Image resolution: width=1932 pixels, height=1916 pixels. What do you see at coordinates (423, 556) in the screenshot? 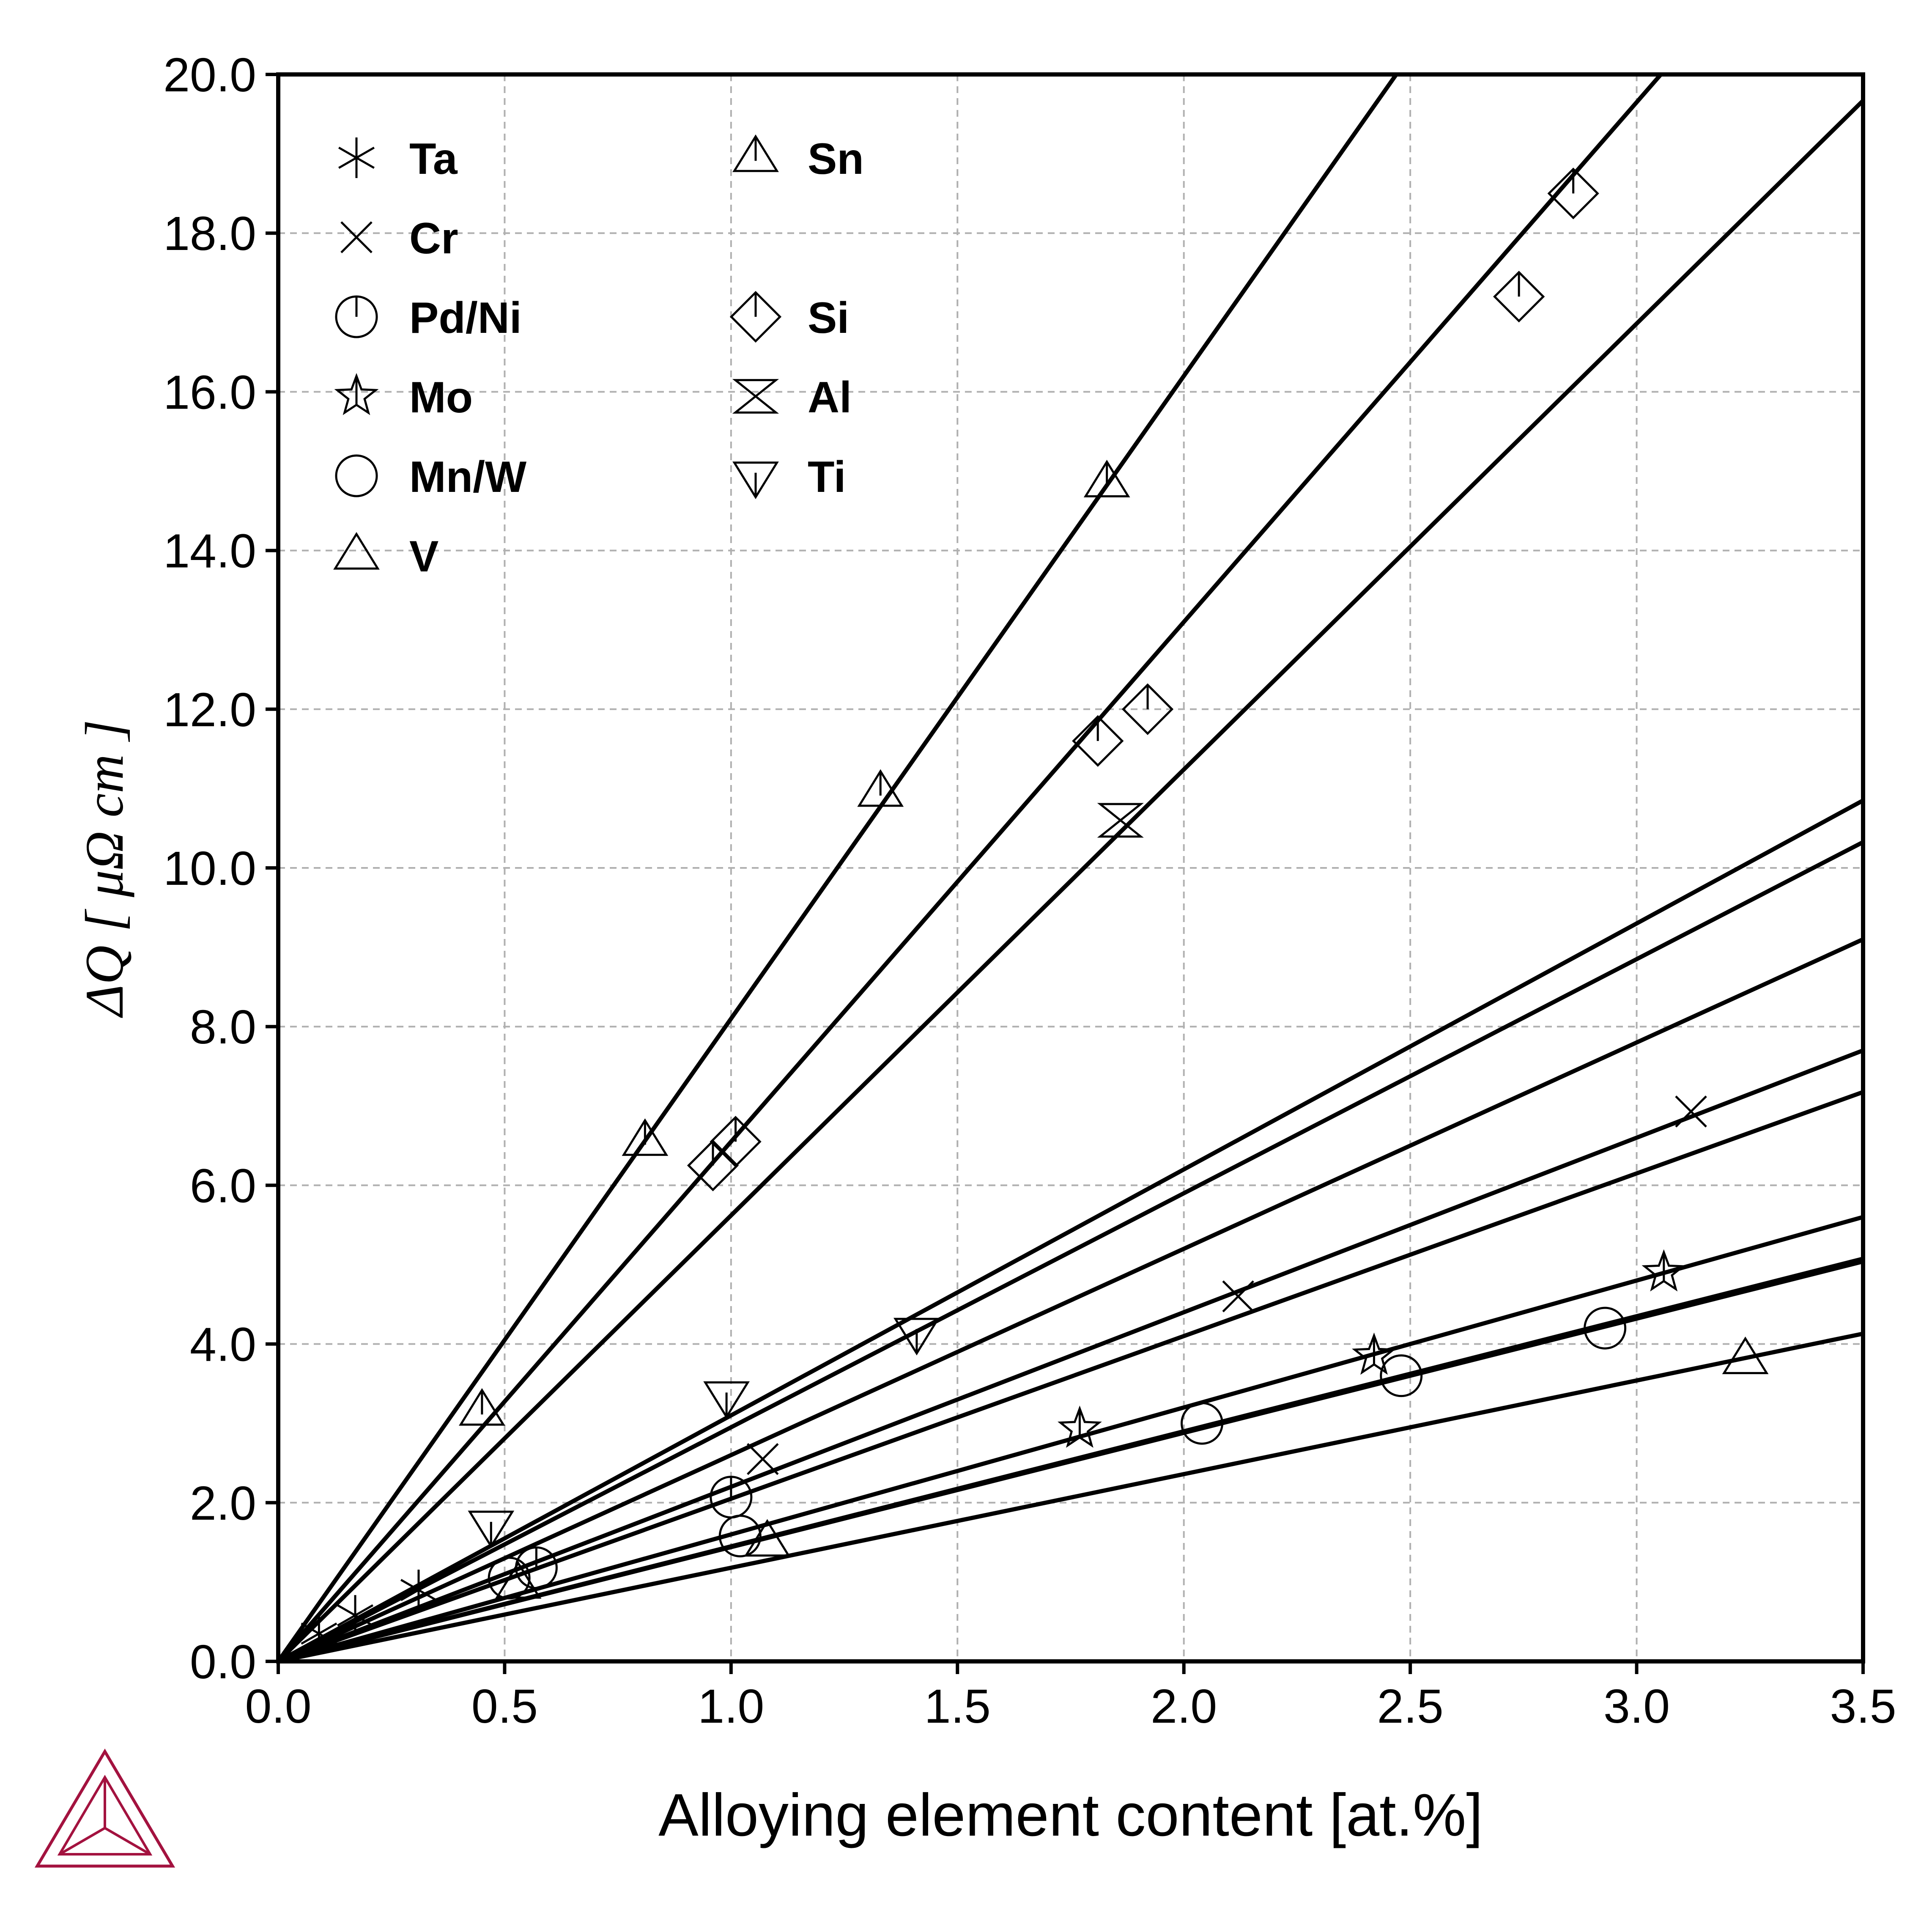
I see `legend-label-v: V` at bounding box center [423, 556].